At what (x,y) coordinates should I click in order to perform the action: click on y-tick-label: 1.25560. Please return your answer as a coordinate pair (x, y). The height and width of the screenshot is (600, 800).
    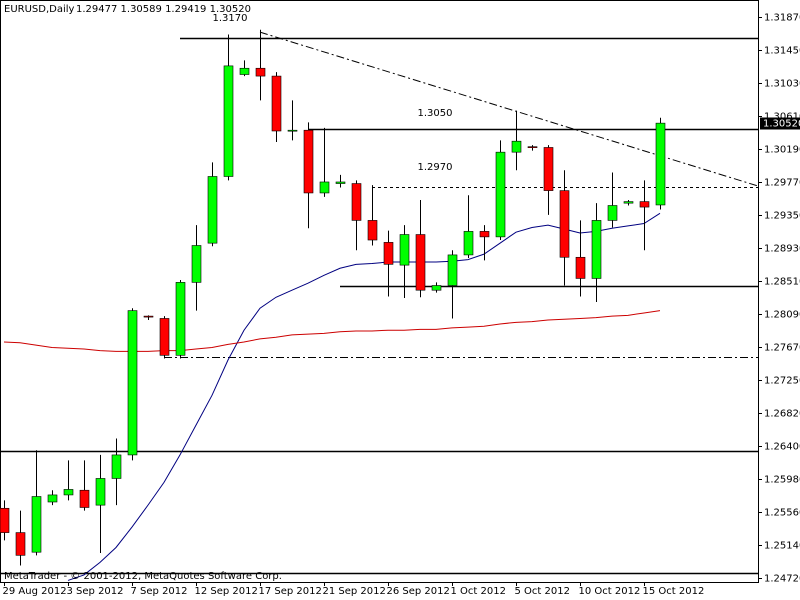
    Looking at the image, I should click on (782, 513).